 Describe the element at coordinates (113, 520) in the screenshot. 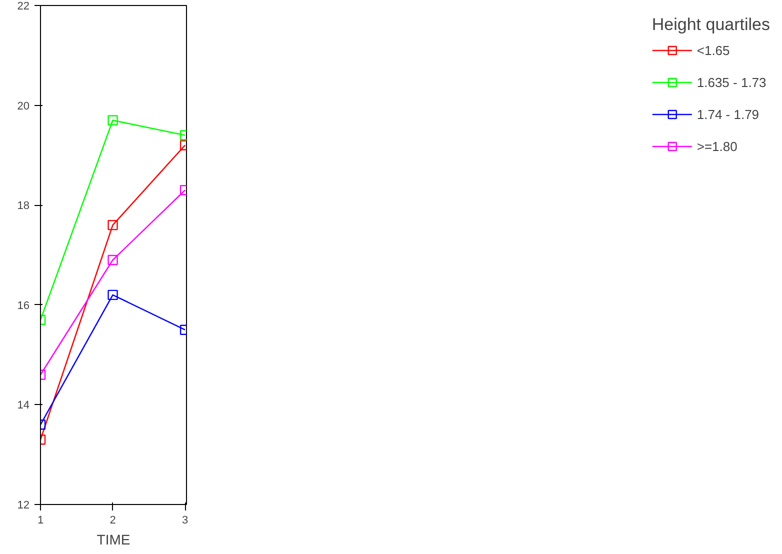

I see `x-tick-label: 2` at that location.